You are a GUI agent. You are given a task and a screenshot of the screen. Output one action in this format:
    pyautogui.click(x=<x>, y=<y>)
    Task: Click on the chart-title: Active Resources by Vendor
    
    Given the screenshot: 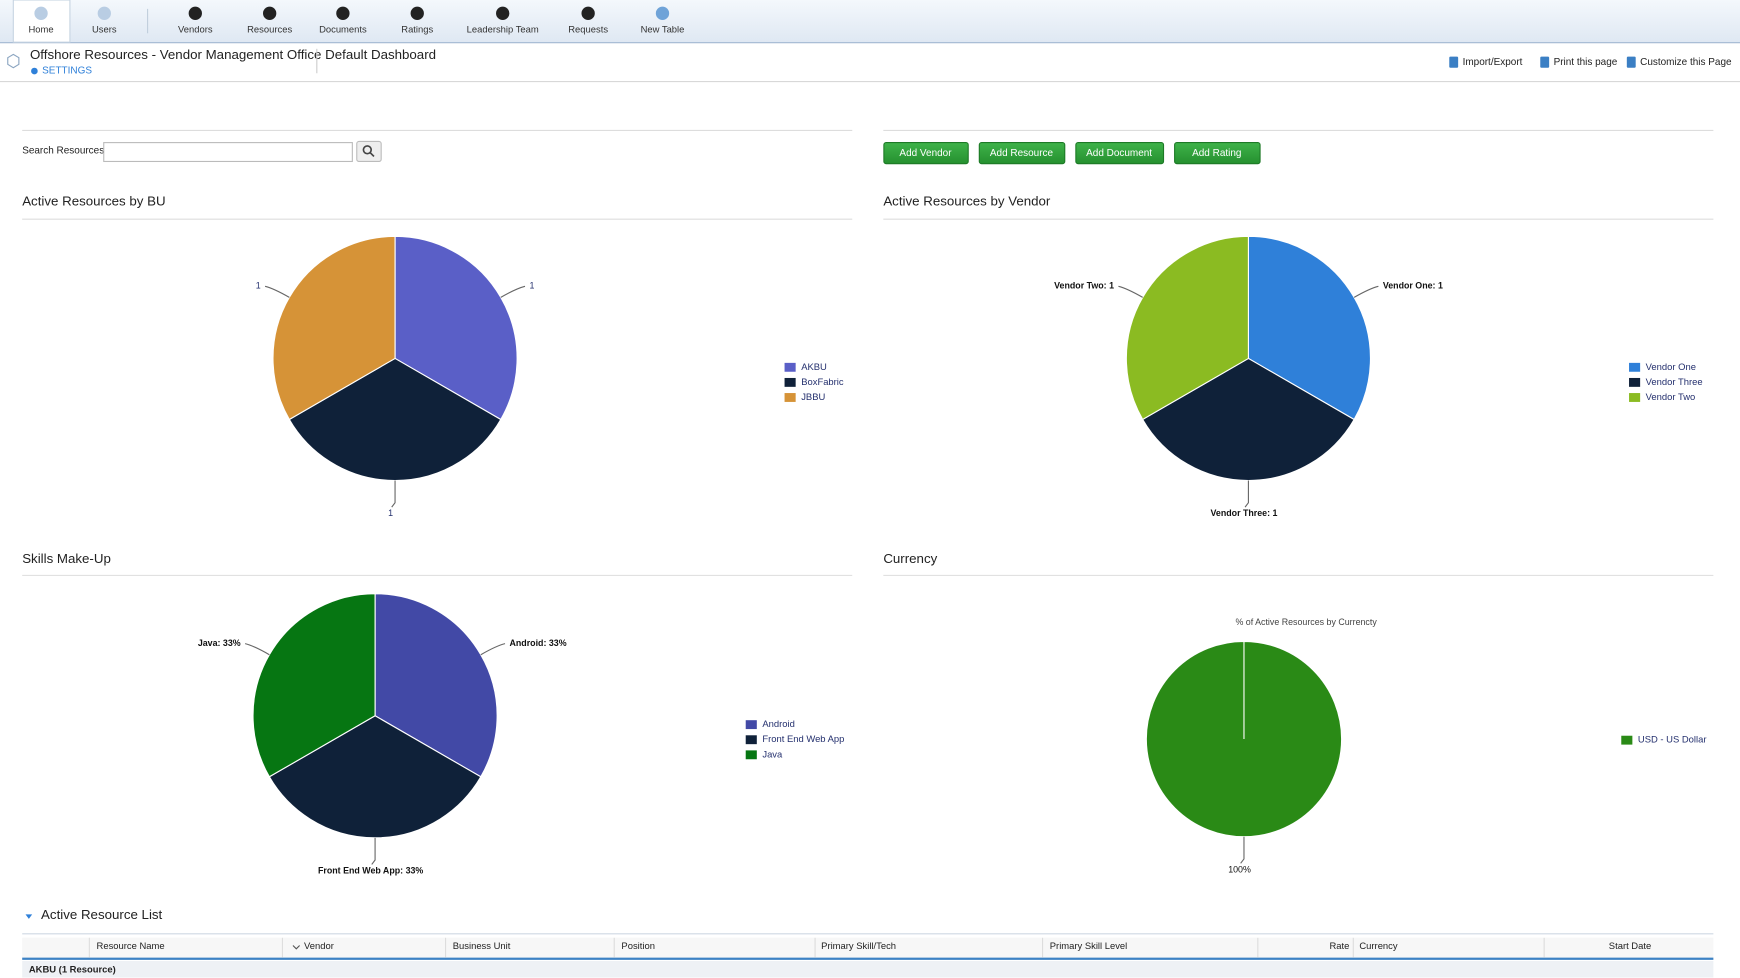 What is the action you would take?
    pyautogui.click(x=967, y=200)
    